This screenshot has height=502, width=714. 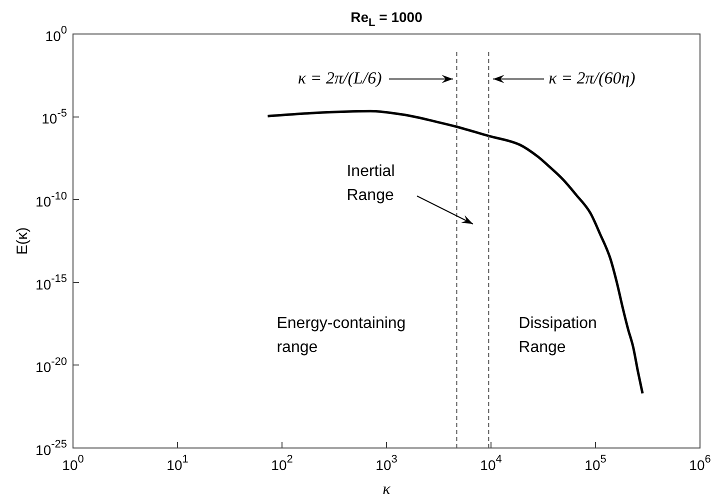 I want to click on x-axis-title: κ, so click(x=386, y=489).